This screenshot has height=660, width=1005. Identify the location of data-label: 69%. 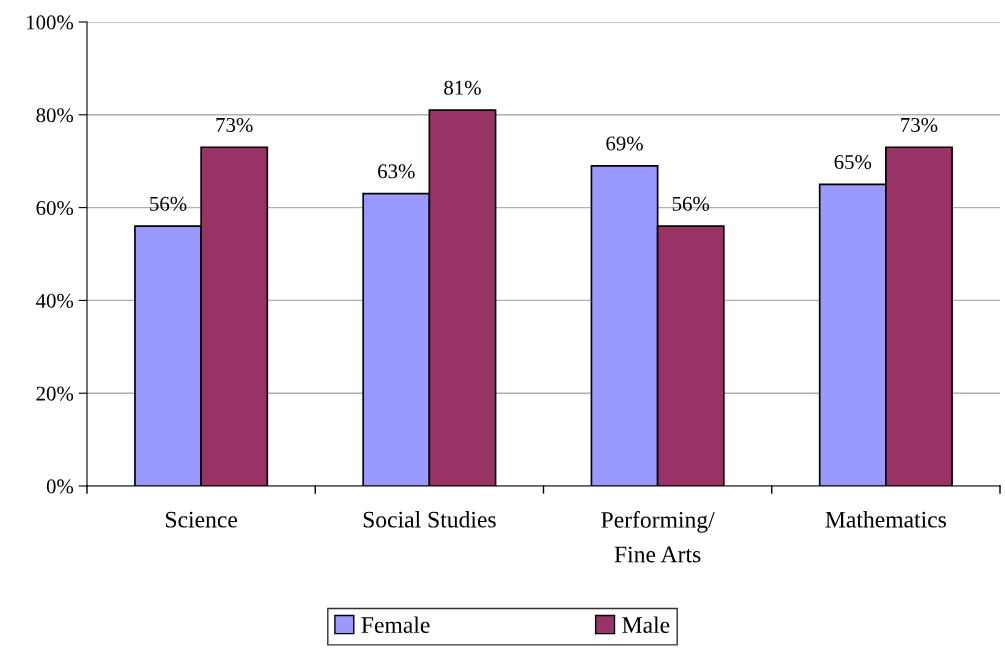
(624, 143).